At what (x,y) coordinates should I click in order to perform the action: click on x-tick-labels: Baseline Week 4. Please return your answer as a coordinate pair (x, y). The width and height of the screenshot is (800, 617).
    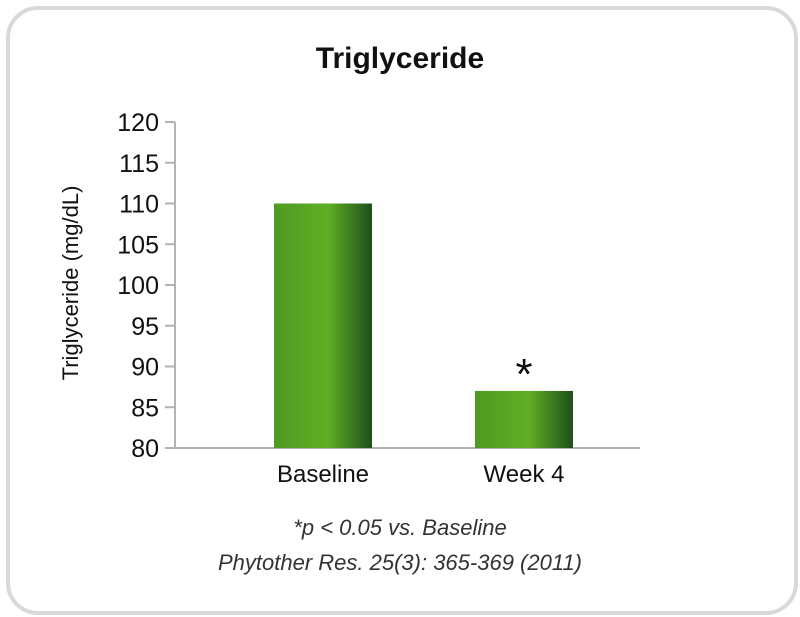
    Looking at the image, I should click on (421, 474).